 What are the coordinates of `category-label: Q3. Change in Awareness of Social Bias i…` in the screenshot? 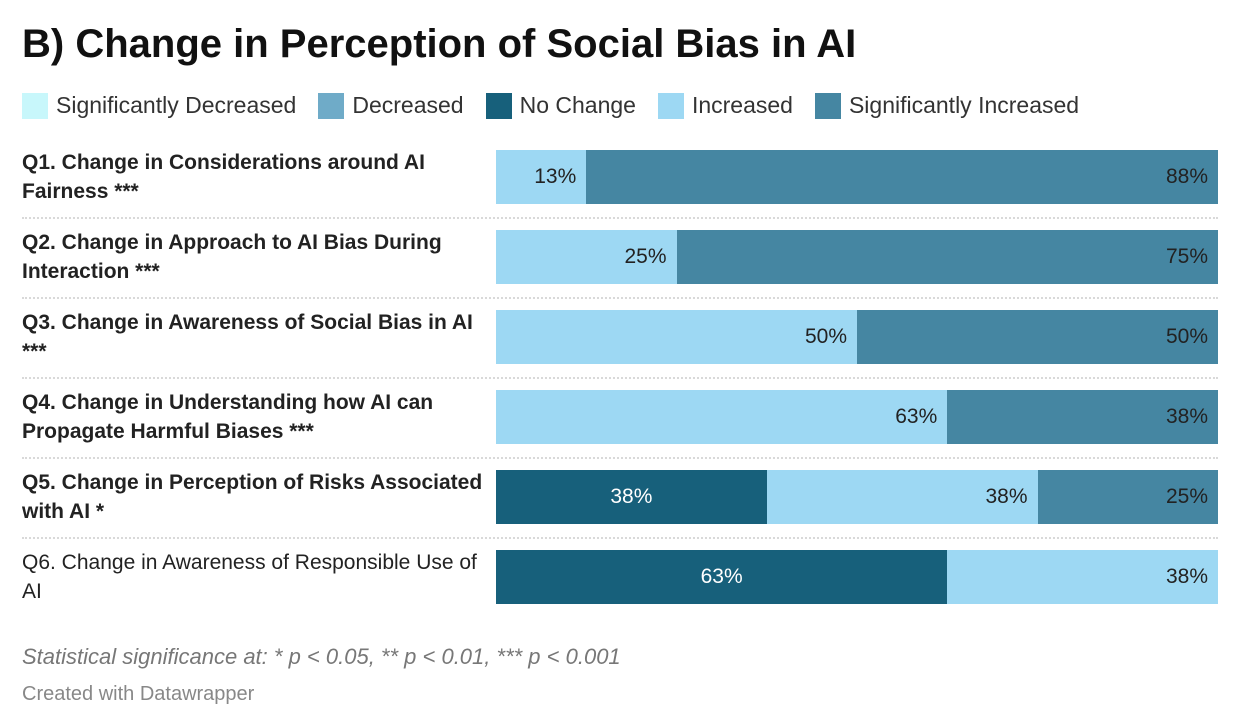 It's located at (247, 337).